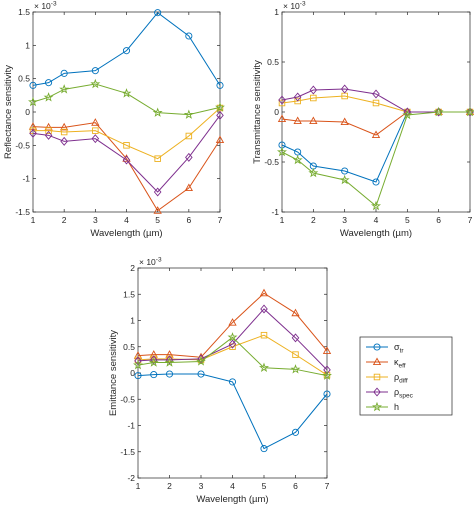  Describe the element at coordinates (95, 220) in the screenshot. I see `x-tick-label: 3` at that location.